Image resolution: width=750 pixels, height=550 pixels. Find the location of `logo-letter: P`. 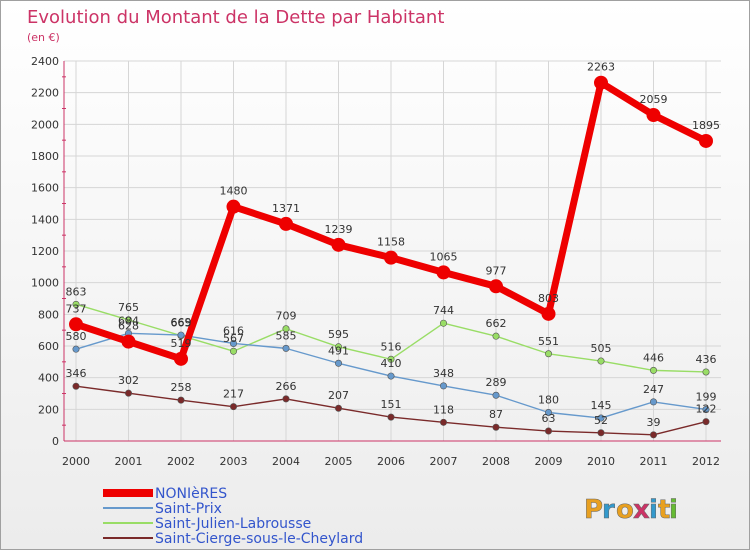

logo-letter: P is located at coordinates (593, 510).